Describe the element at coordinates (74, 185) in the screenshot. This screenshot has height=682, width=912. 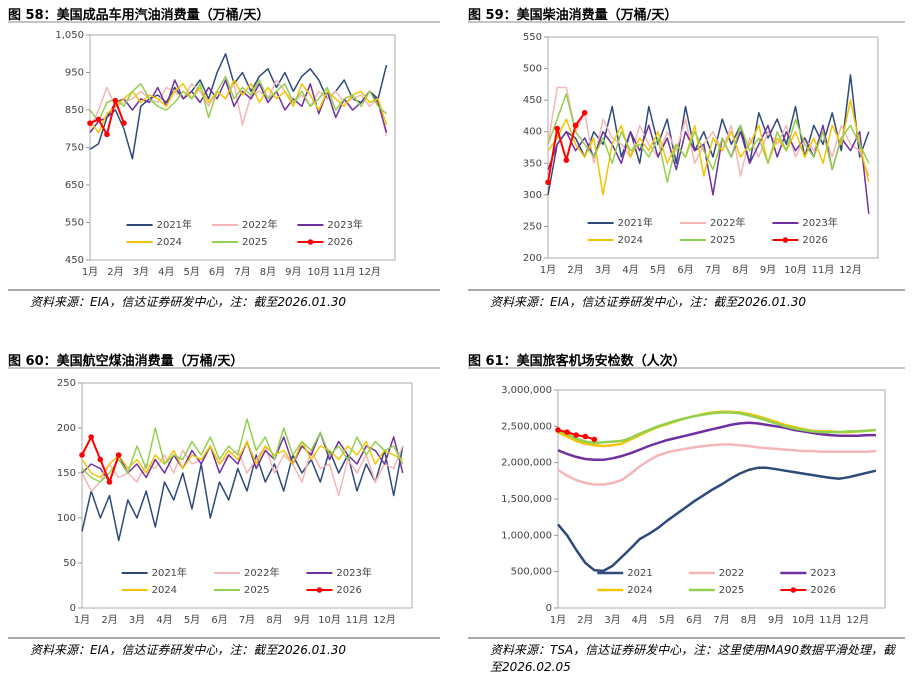
I see `y-tick-label: 650` at that location.